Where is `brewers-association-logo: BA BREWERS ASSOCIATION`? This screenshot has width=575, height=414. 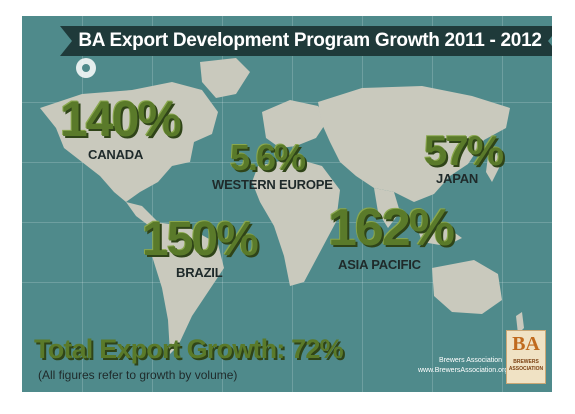
brewers-association-logo: BA BREWERS ASSOCIATION is located at coordinates (526, 357).